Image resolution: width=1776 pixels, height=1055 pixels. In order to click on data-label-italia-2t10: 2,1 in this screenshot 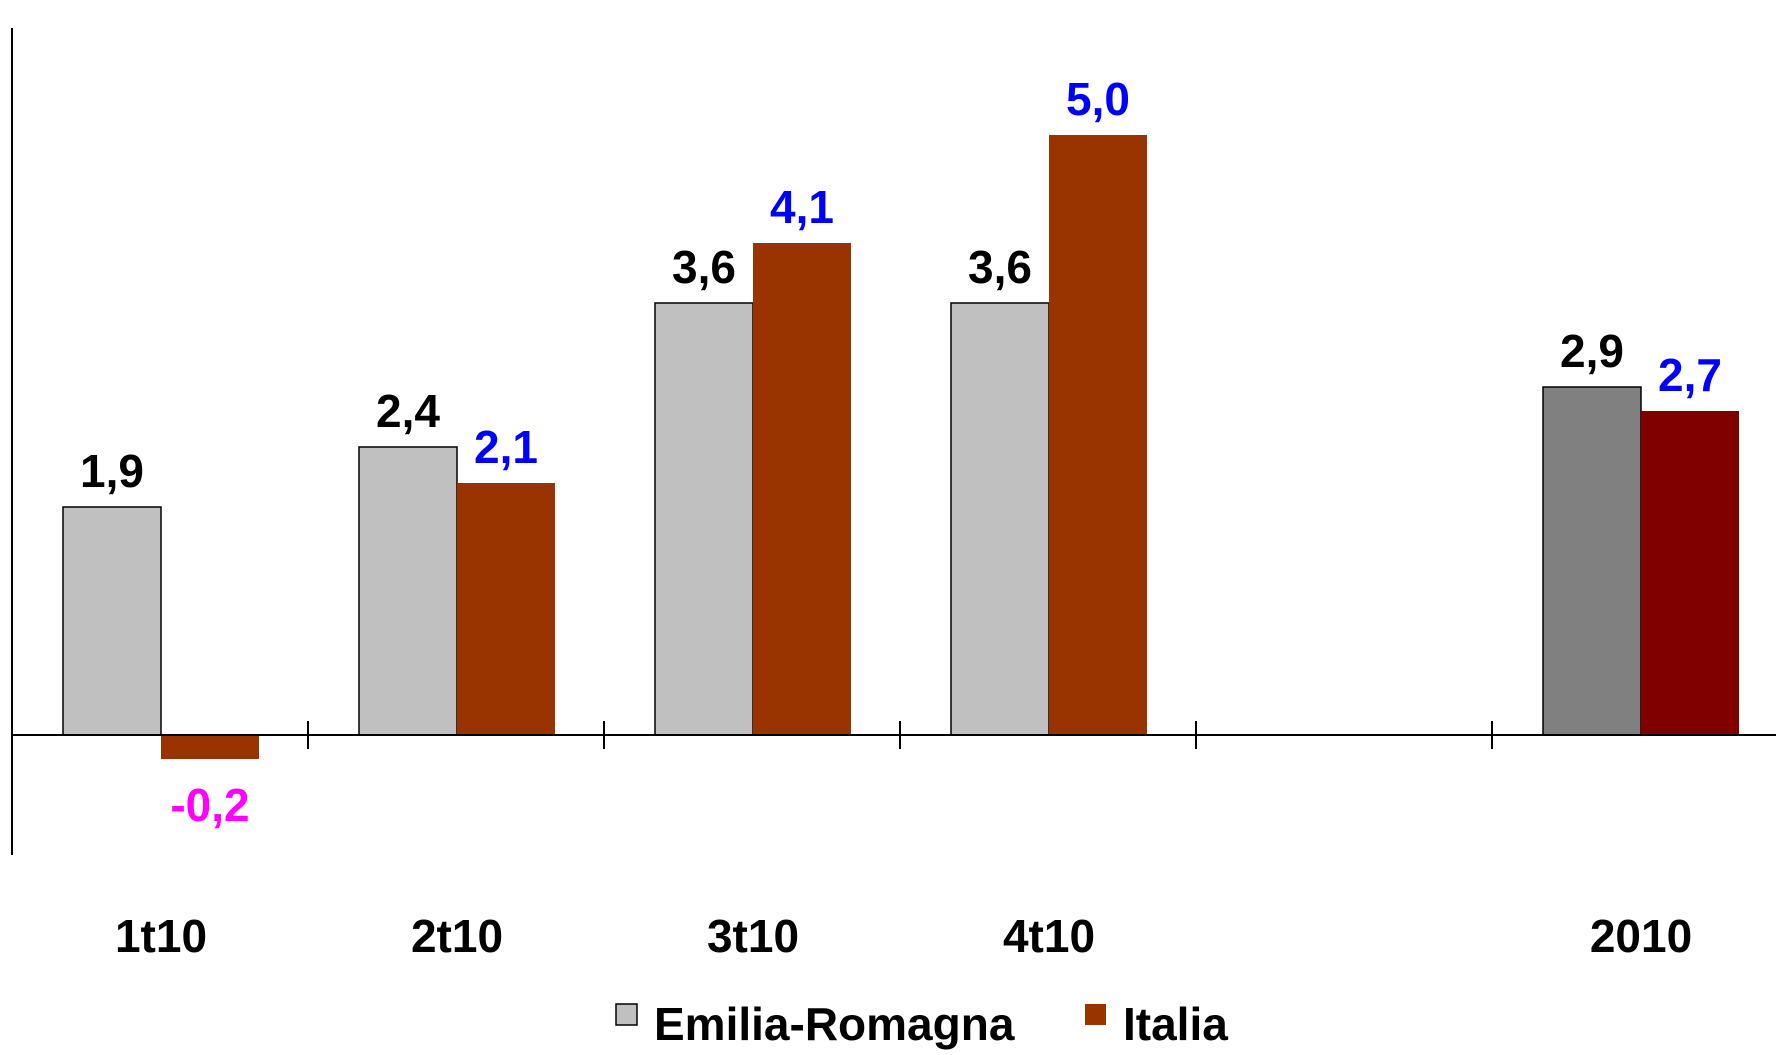, I will do `click(506, 447)`.